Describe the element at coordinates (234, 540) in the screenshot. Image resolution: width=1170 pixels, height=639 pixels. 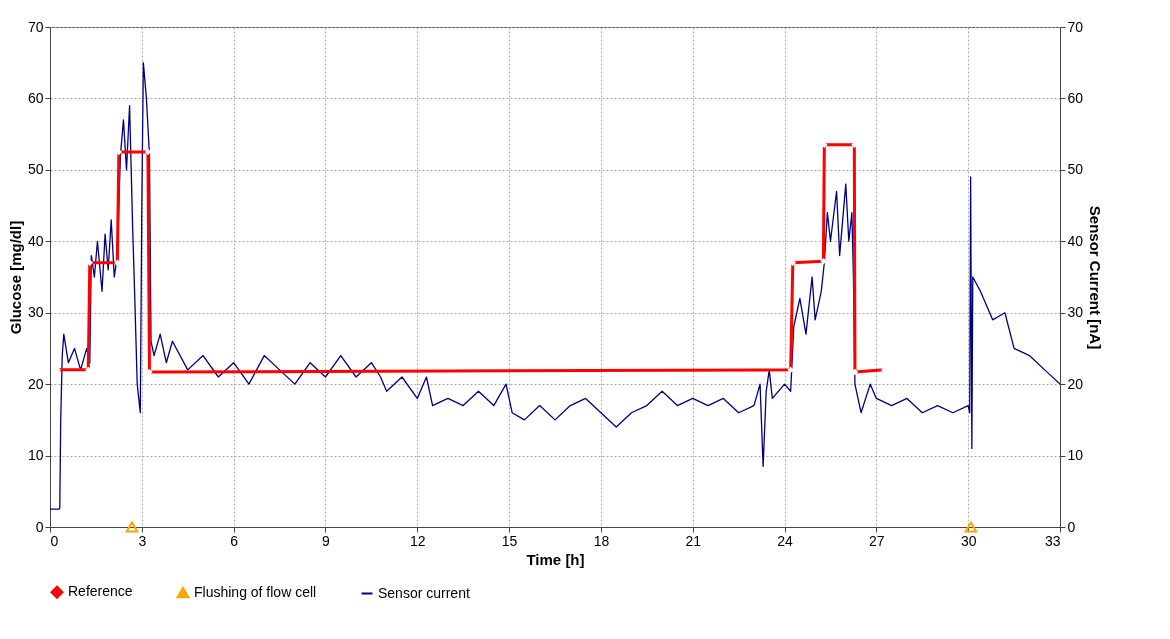
I see `x-tick-label: 6` at that location.